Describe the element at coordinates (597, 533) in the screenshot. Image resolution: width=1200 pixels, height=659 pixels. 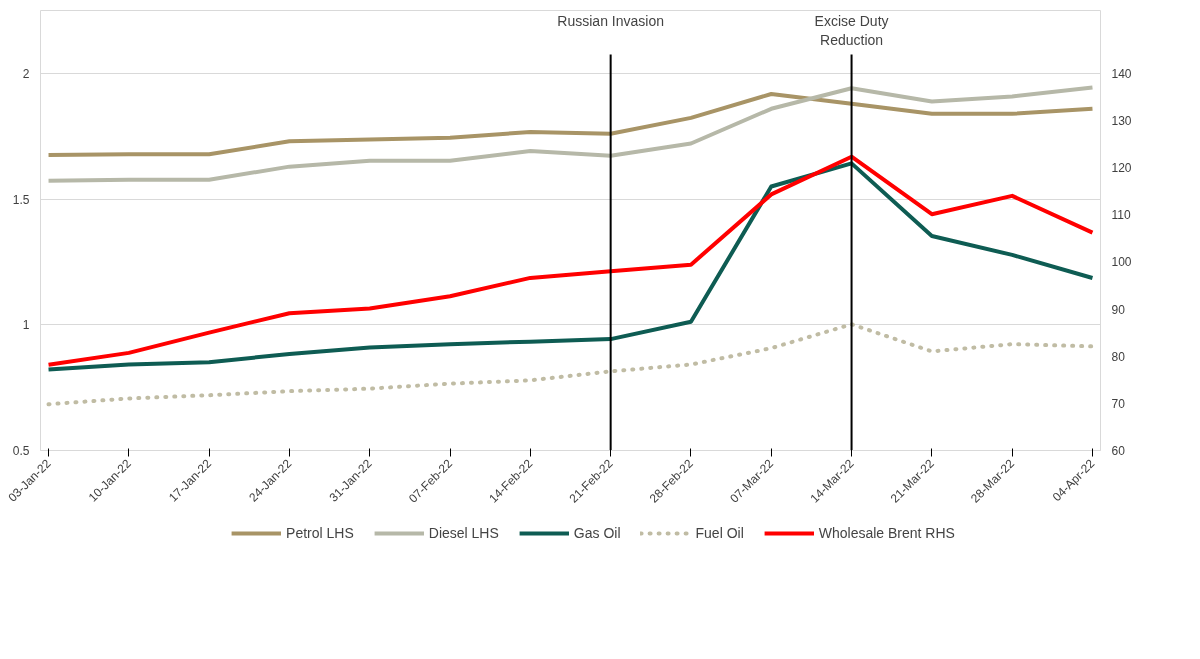
I see `legend-label: Gas Oil` at that location.